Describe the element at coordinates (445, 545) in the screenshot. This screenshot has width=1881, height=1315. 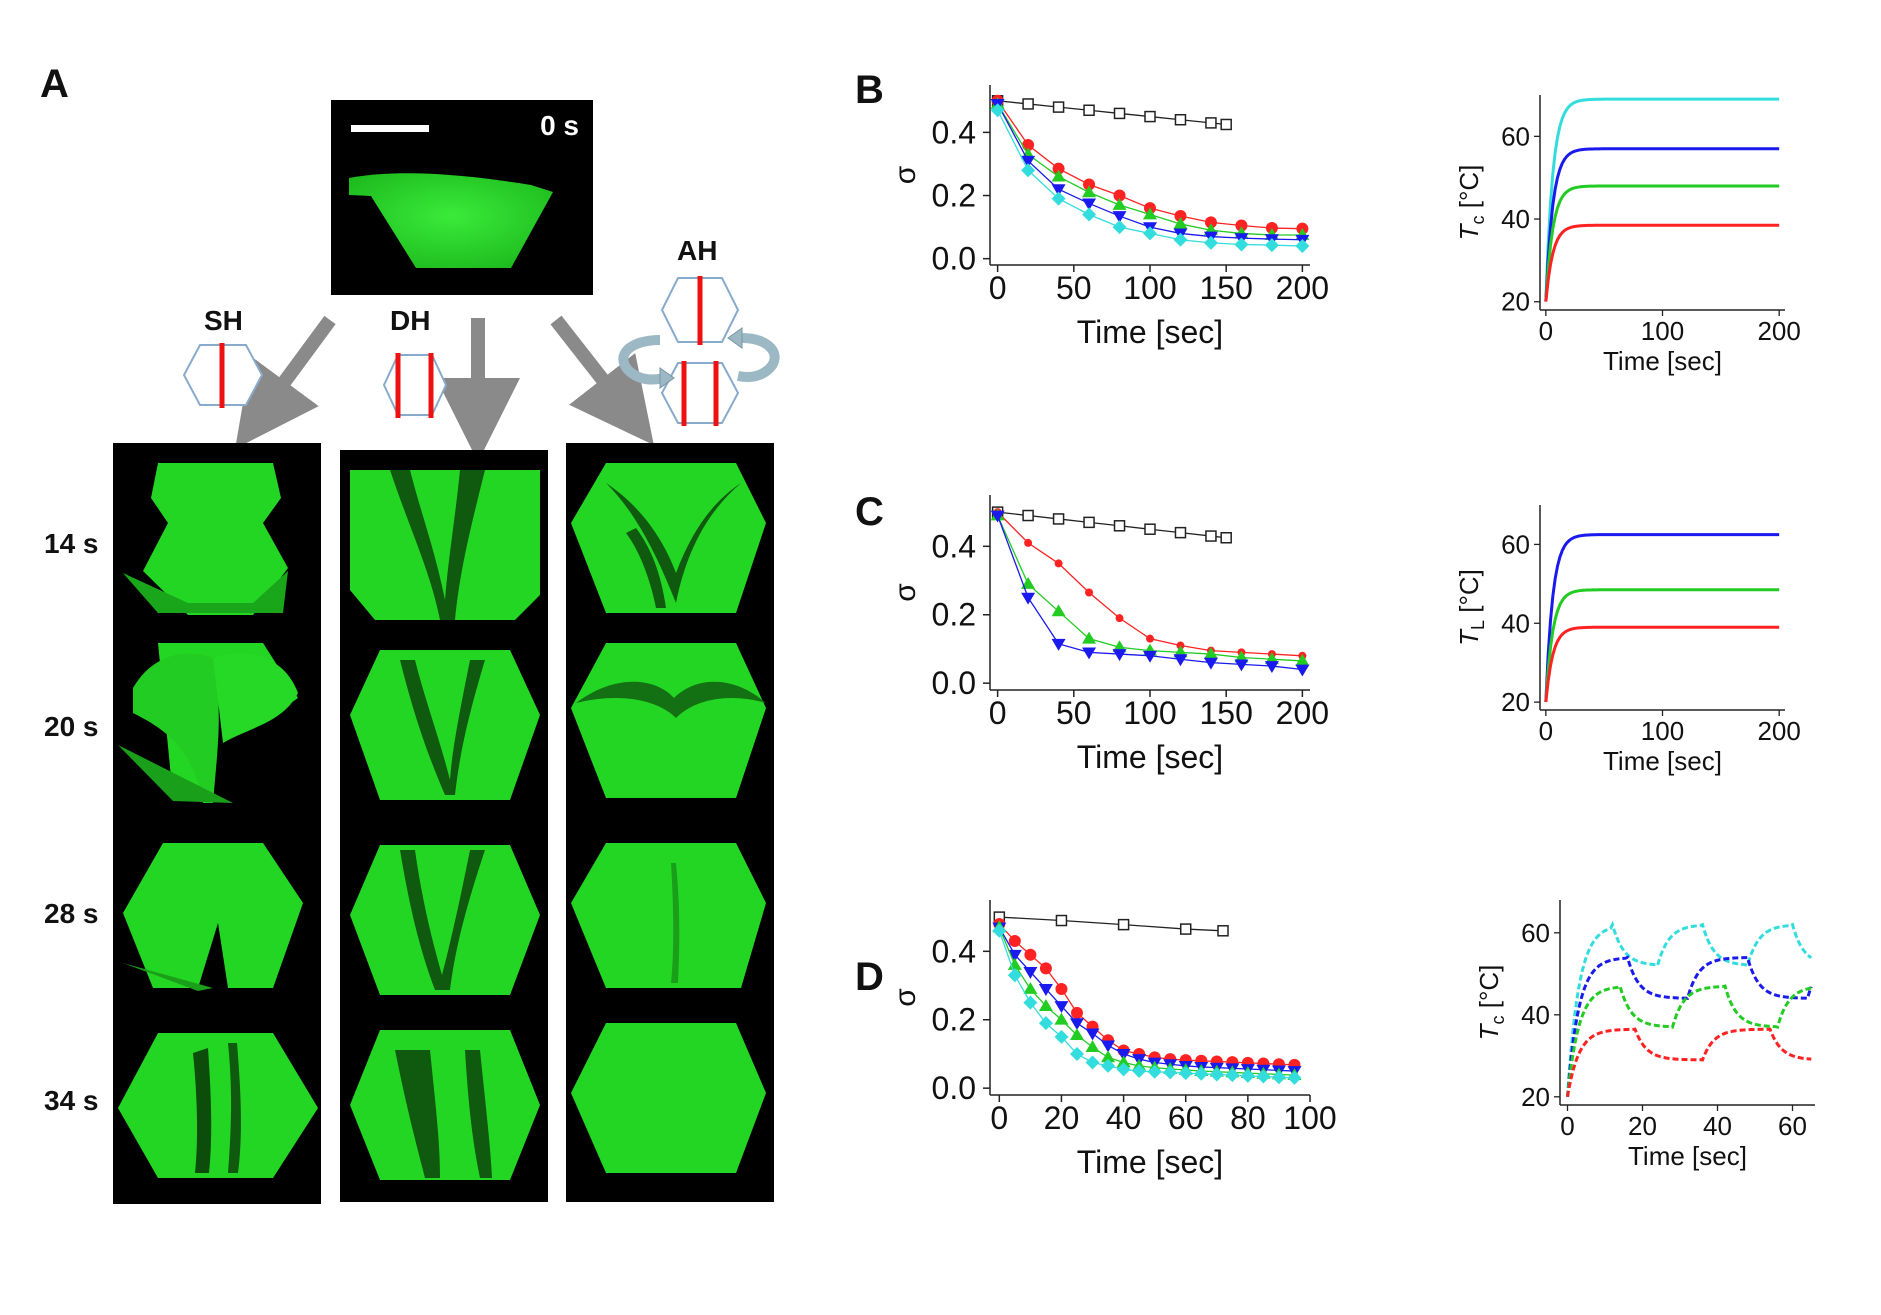
I see `dh-frame-14s` at that location.